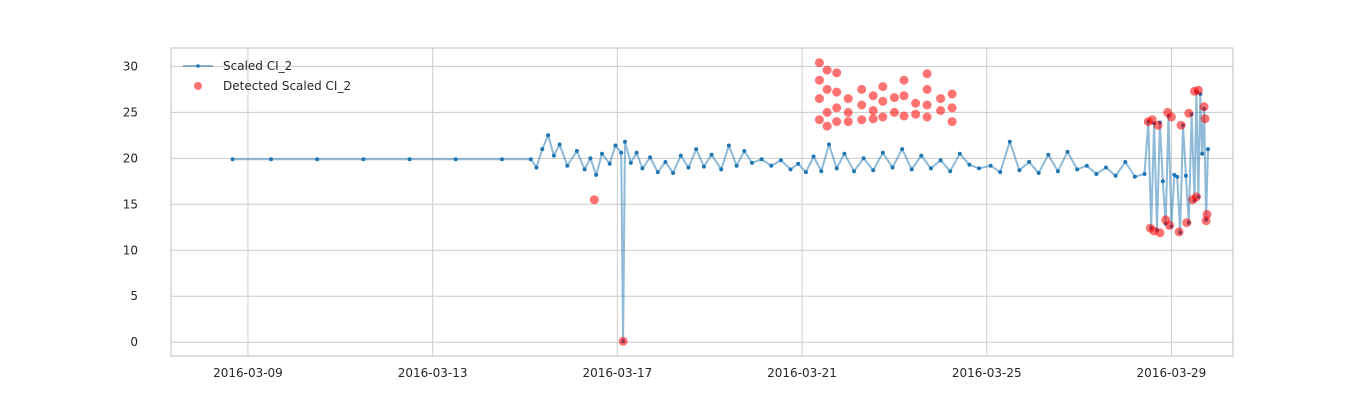 This screenshot has width=1370, height=400. What do you see at coordinates (248, 373) in the screenshot?
I see `x-tick-label: 2016-03-09` at bounding box center [248, 373].